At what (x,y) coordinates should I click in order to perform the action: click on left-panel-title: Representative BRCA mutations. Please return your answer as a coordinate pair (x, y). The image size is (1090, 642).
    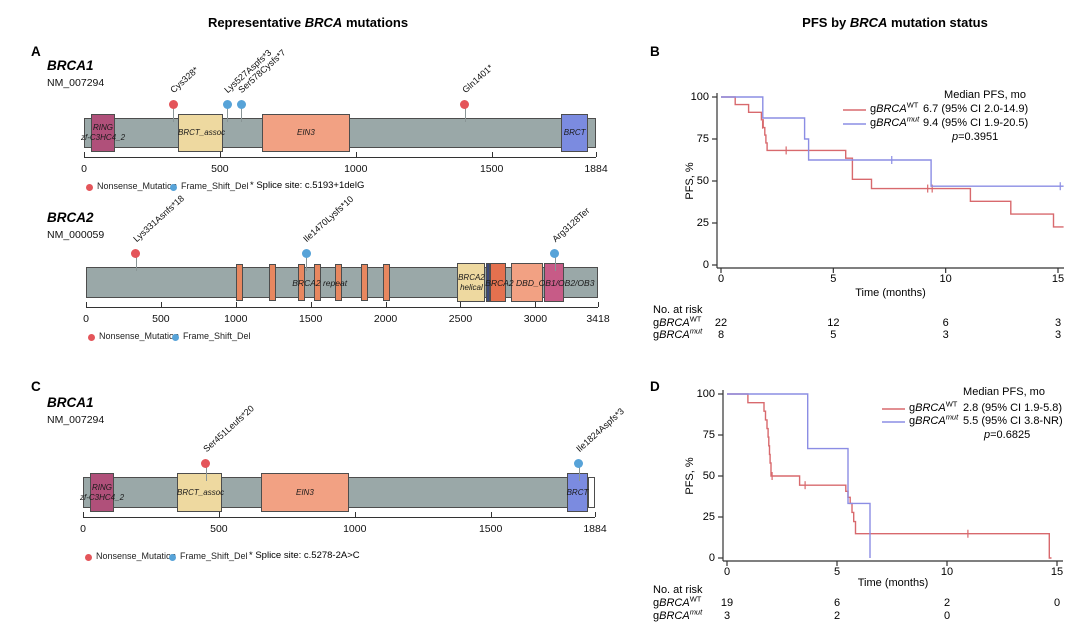
    Looking at the image, I should click on (308, 22).